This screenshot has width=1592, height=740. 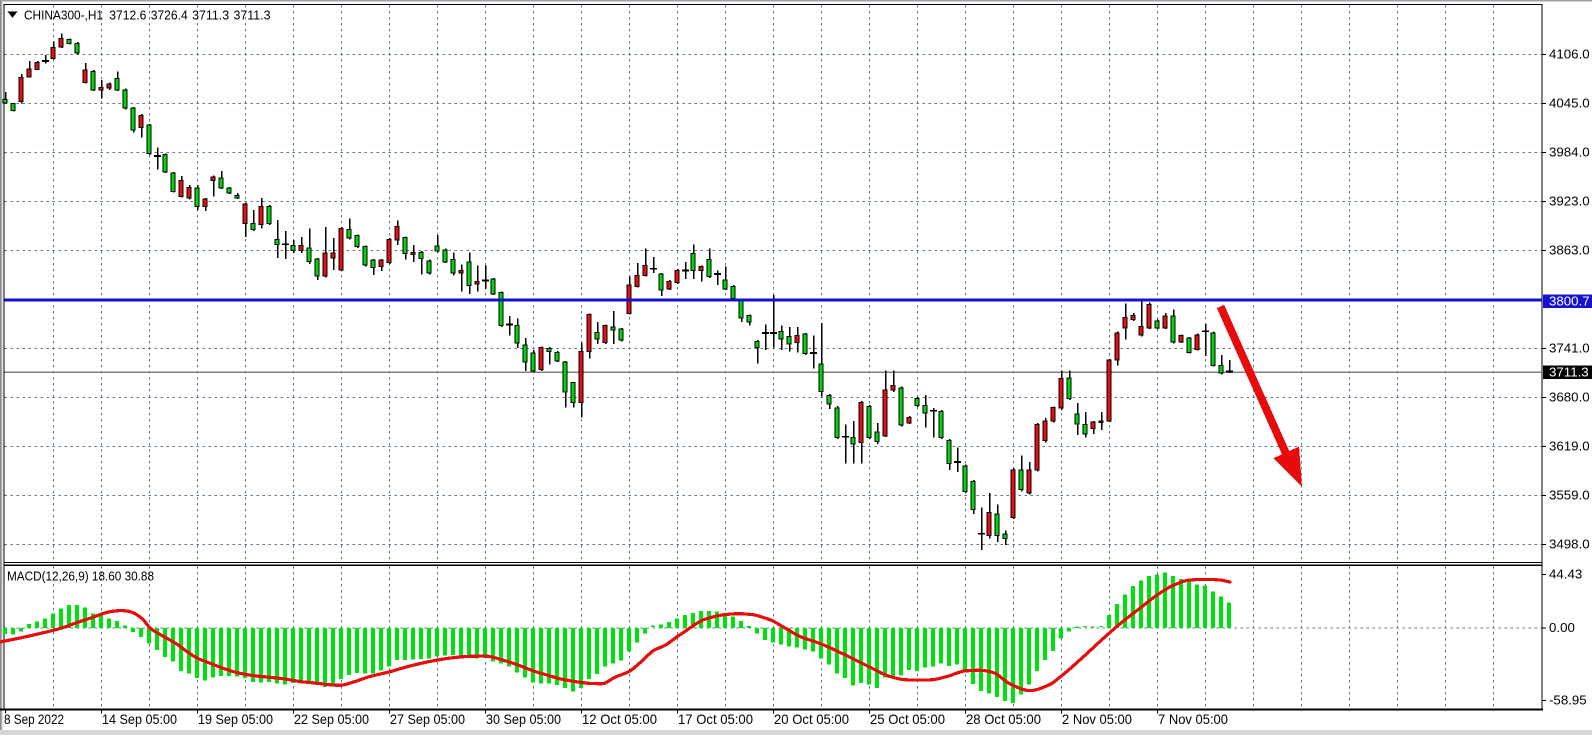 What do you see at coordinates (1569, 301) in the screenshot?
I see `svg-text: 3800.7` at bounding box center [1569, 301].